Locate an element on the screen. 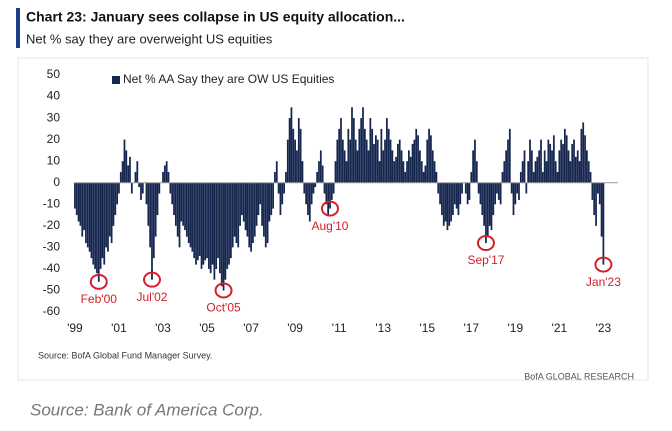 Image resolution: width=672 pixels, height=431 pixels. caption: Source: Bank of America Corp. is located at coordinates (147, 409).